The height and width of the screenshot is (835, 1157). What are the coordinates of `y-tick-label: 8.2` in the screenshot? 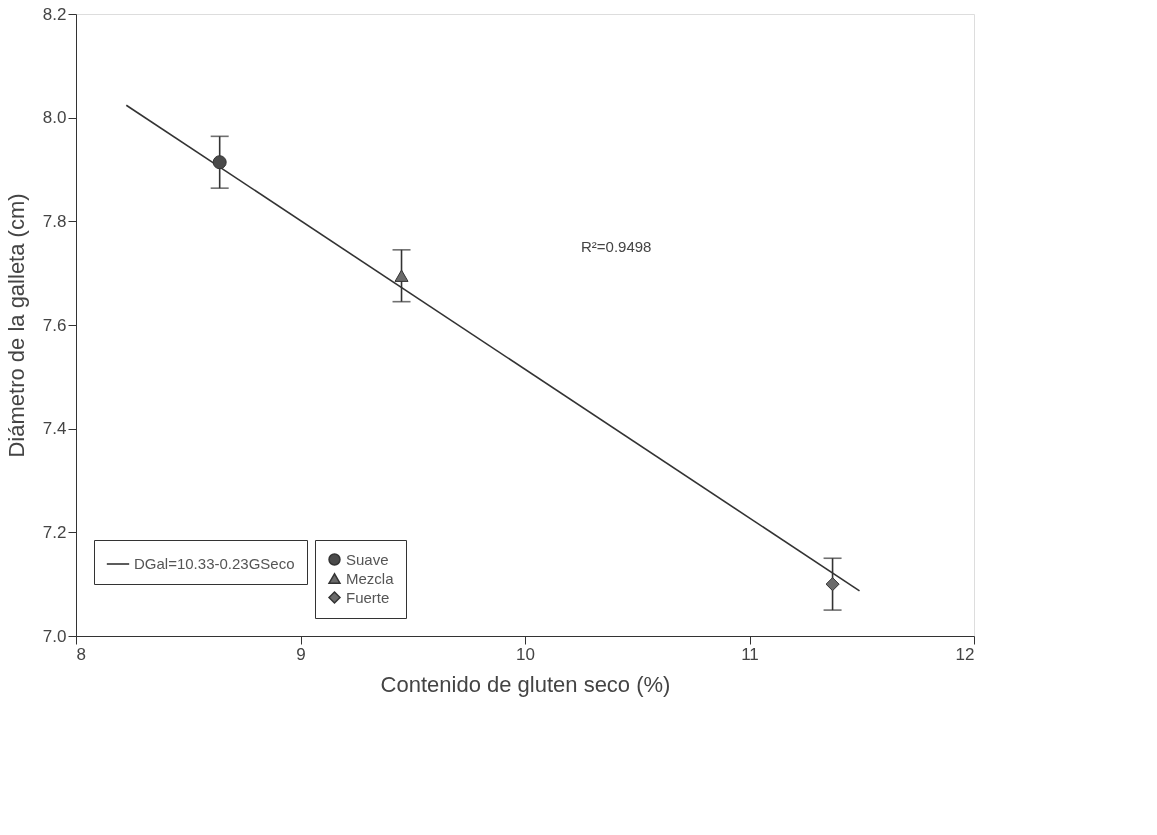 It's located at (54, 14).